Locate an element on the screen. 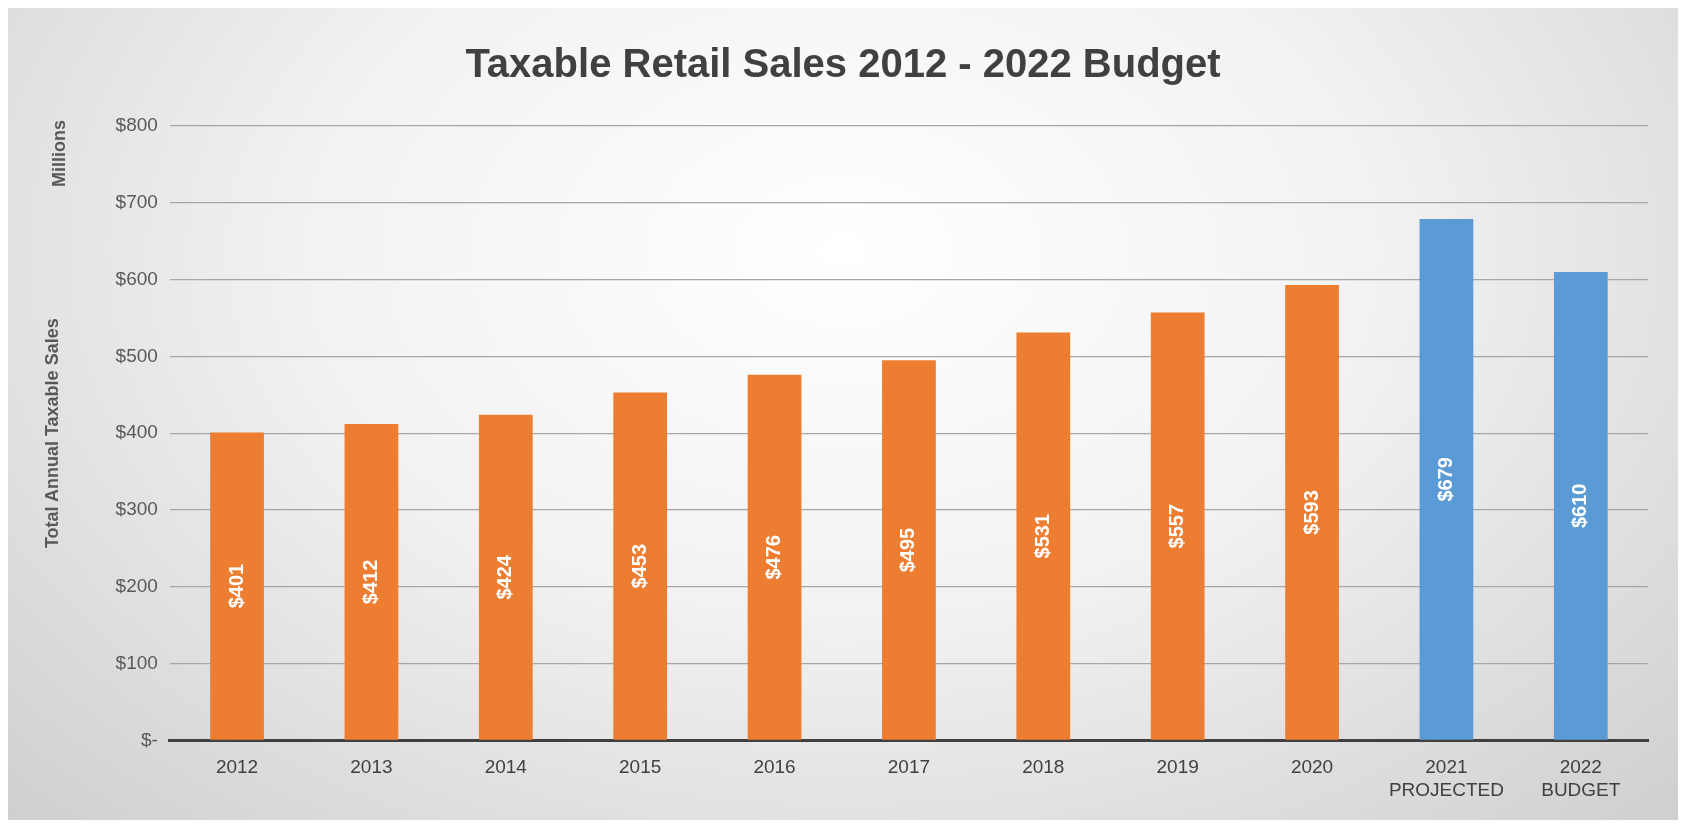 The width and height of the screenshot is (1685, 827). y-tick-label: $500 is located at coordinates (136, 355).